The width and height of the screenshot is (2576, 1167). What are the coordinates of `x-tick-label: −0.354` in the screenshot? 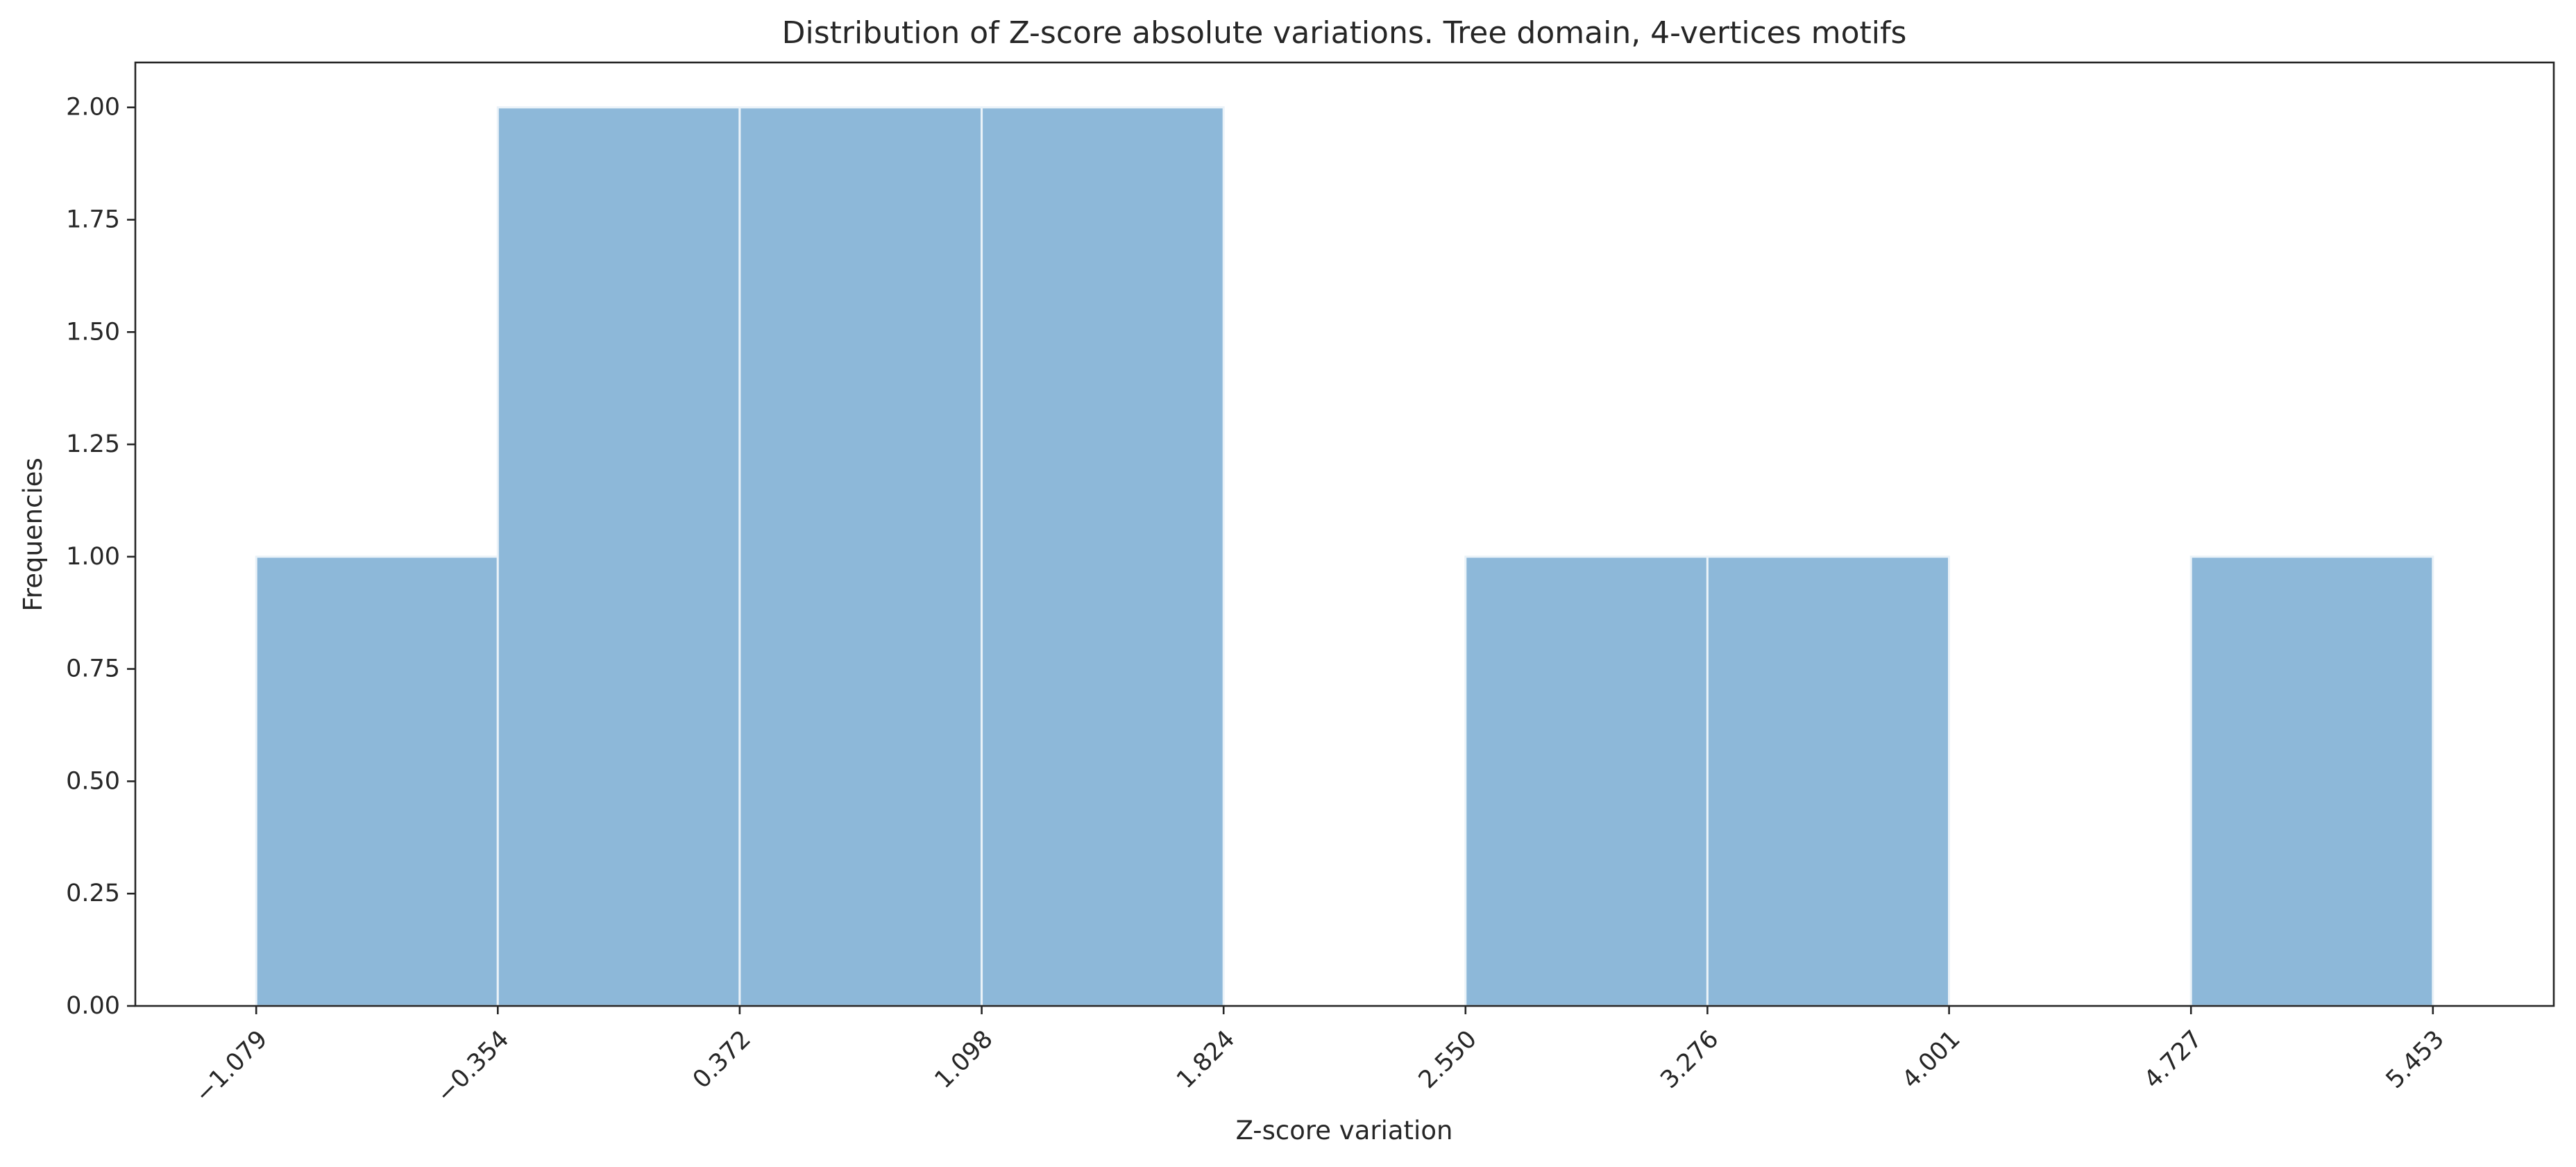 It's located at (473, 1067).